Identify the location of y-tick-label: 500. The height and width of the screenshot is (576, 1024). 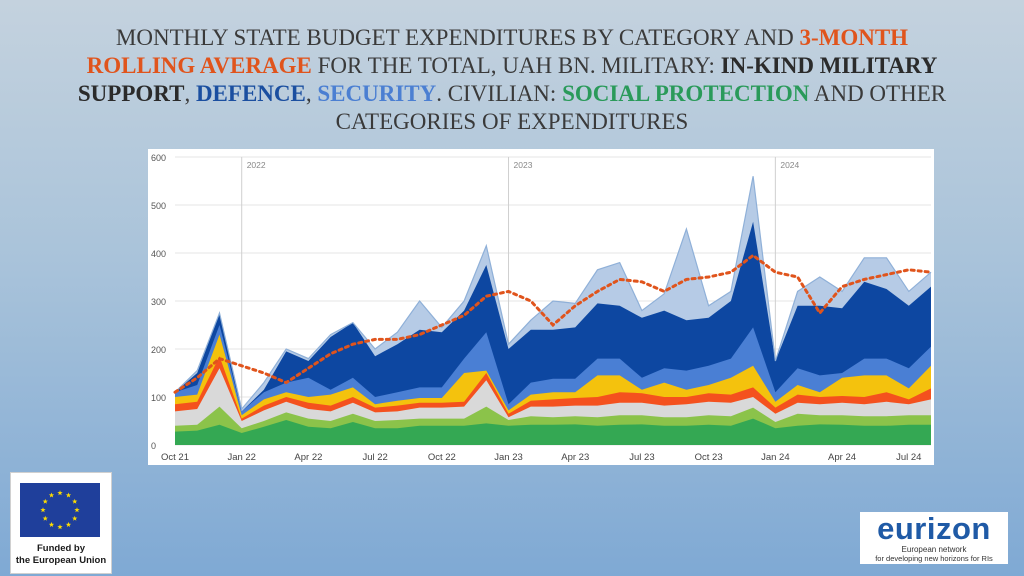
(158, 206).